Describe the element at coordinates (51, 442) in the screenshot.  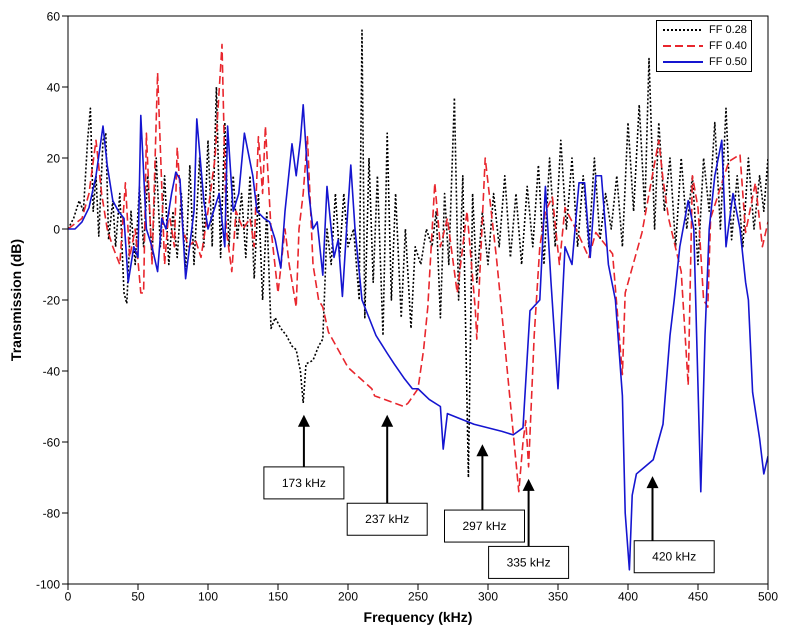
I see `y-tick-label: -60` at that location.